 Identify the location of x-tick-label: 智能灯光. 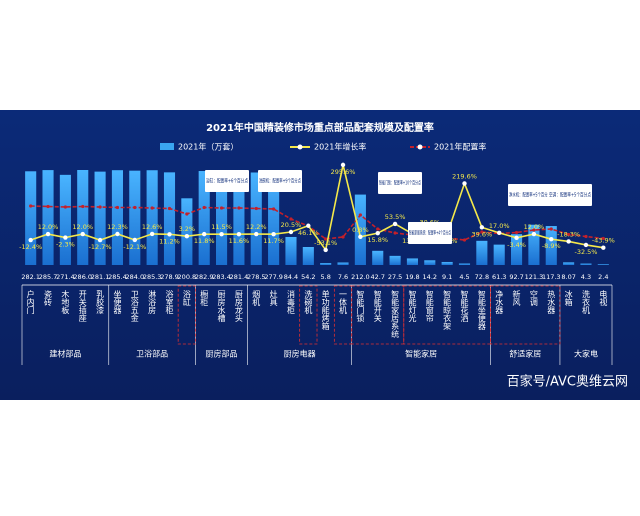
(412, 306).